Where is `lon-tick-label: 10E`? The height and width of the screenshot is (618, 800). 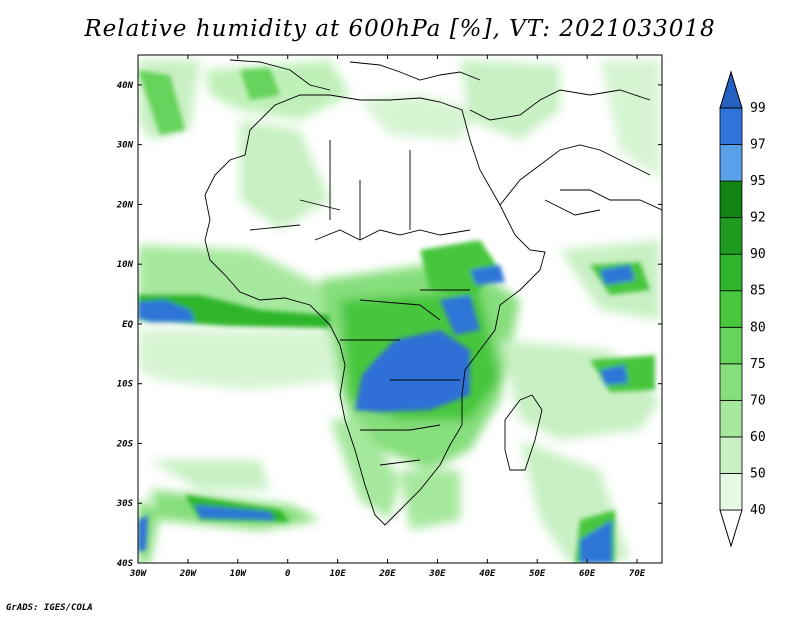
lon-tick-label: 10E is located at coordinates (337, 574).